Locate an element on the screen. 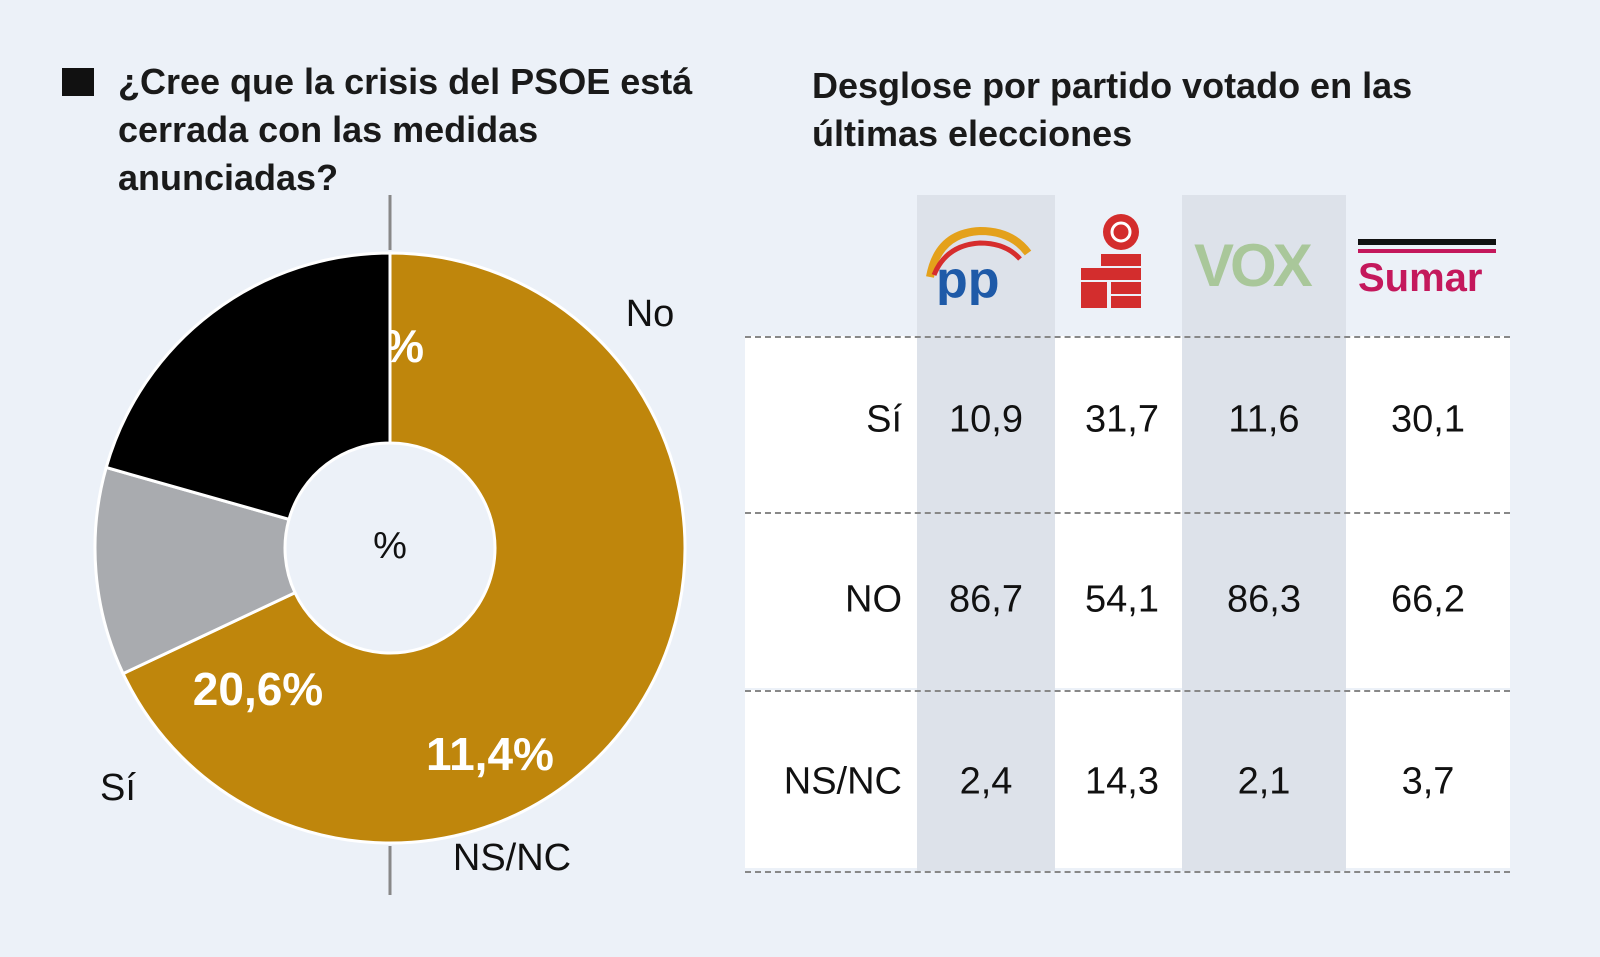 This screenshot has width=1600, height=957. slice-category-label: No is located at coordinates (650, 314).